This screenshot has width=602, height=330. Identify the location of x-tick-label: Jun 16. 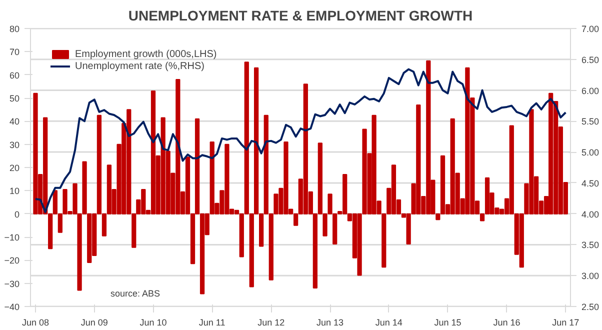
(506, 323).